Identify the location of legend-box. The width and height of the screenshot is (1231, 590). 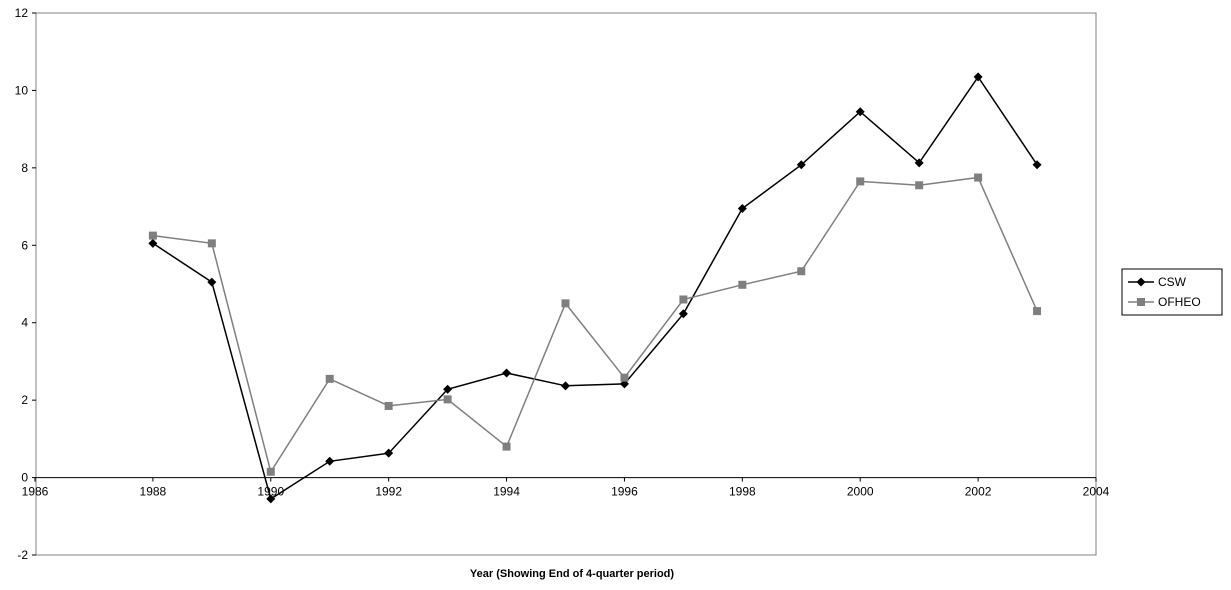
(1172, 292).